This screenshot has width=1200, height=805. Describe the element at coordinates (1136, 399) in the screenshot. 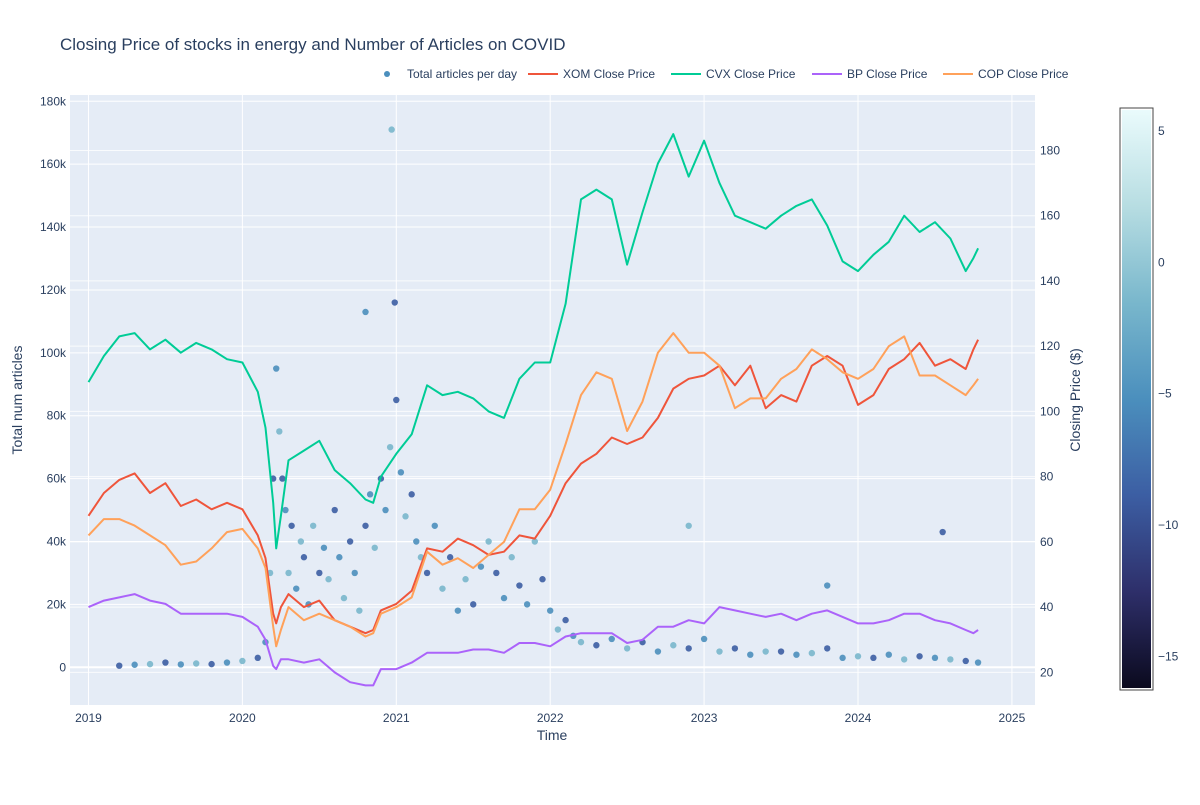

I see `colorbar-gradient` at that location.